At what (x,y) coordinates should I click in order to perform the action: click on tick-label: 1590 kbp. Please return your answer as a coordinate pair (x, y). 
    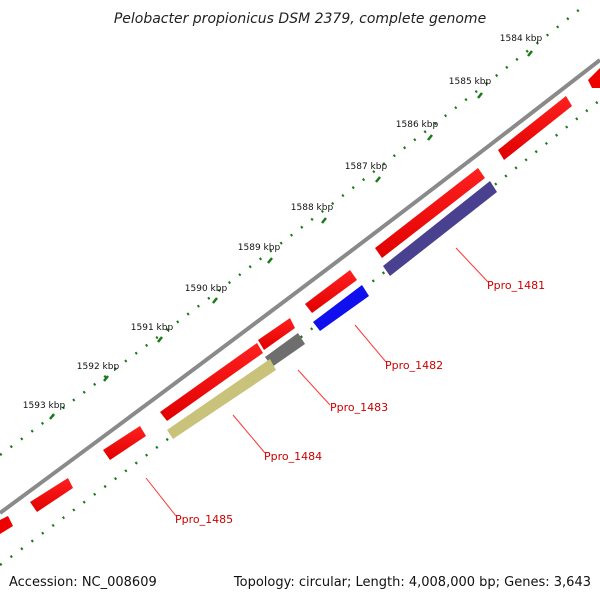
    Looking at the image, I should click on (206, 289).